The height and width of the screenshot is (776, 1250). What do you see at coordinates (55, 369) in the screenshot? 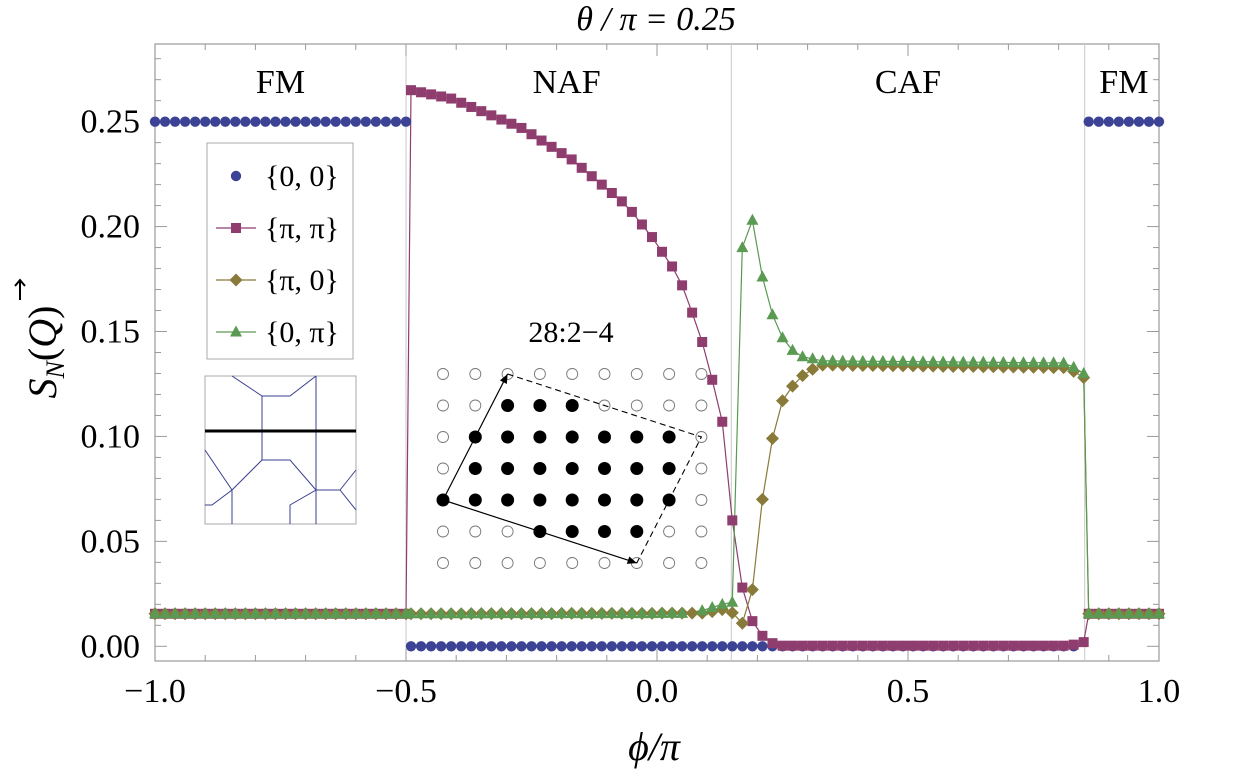
I see `y-axis-label-sub: N` at bounding box center [55, 369].